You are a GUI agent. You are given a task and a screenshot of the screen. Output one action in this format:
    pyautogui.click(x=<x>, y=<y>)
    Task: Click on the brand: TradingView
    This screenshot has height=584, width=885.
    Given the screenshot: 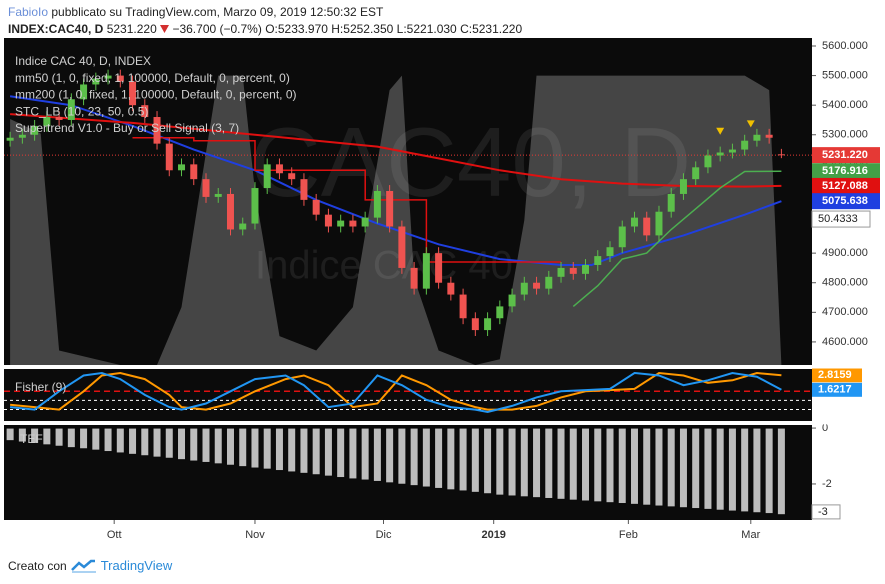 What is the action you would take?
    pyautogui.click(x=136, y=565)
    